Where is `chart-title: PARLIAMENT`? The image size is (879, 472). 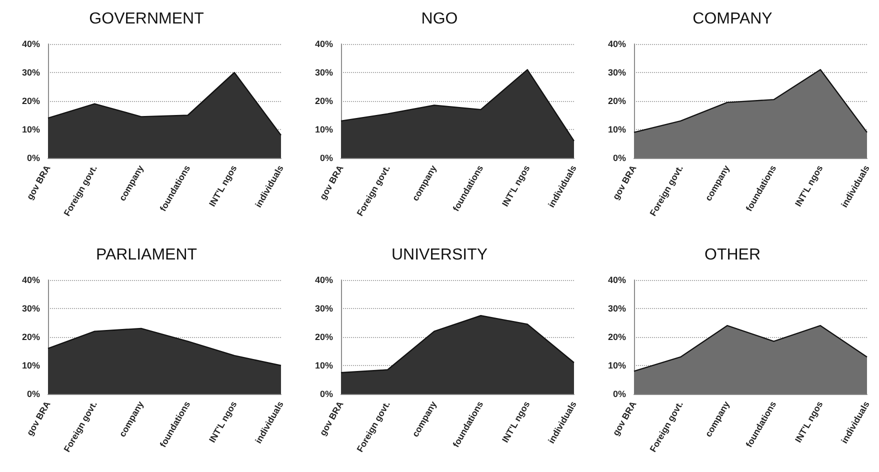
chart-title: PARLIAMENT is located at coordinates (147, 255).